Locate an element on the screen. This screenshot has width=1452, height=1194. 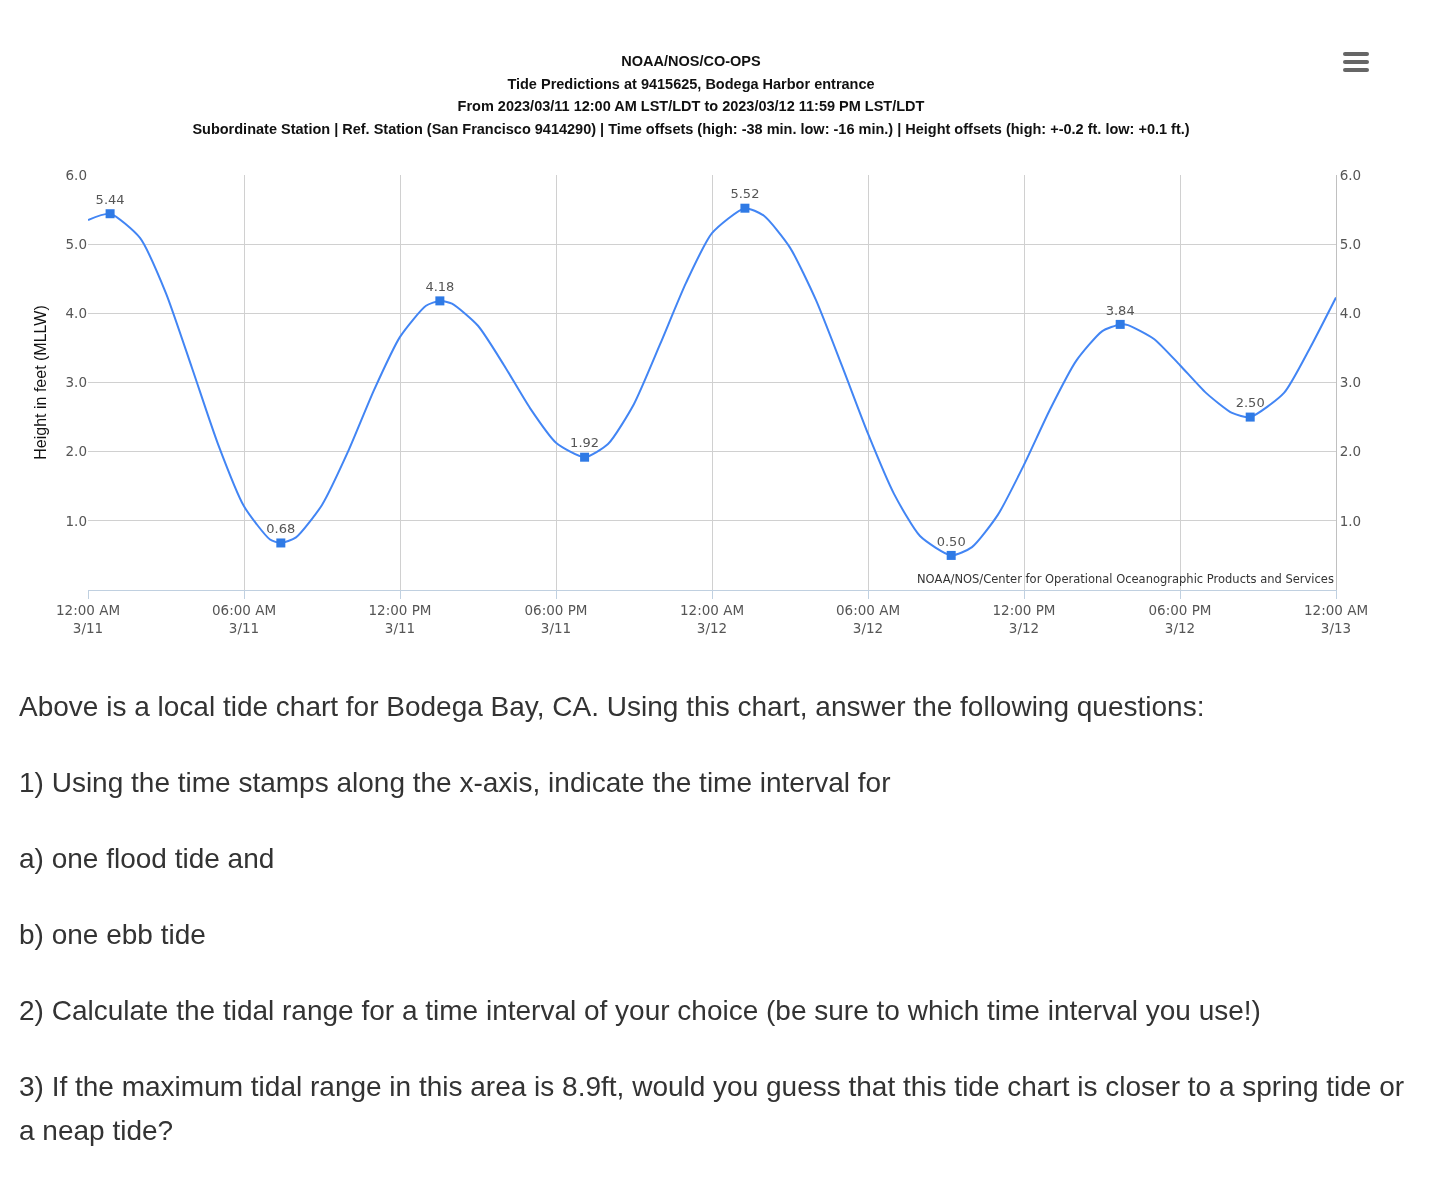
y2-tick-label: 4.0 is located at coordinates (1350, 313).